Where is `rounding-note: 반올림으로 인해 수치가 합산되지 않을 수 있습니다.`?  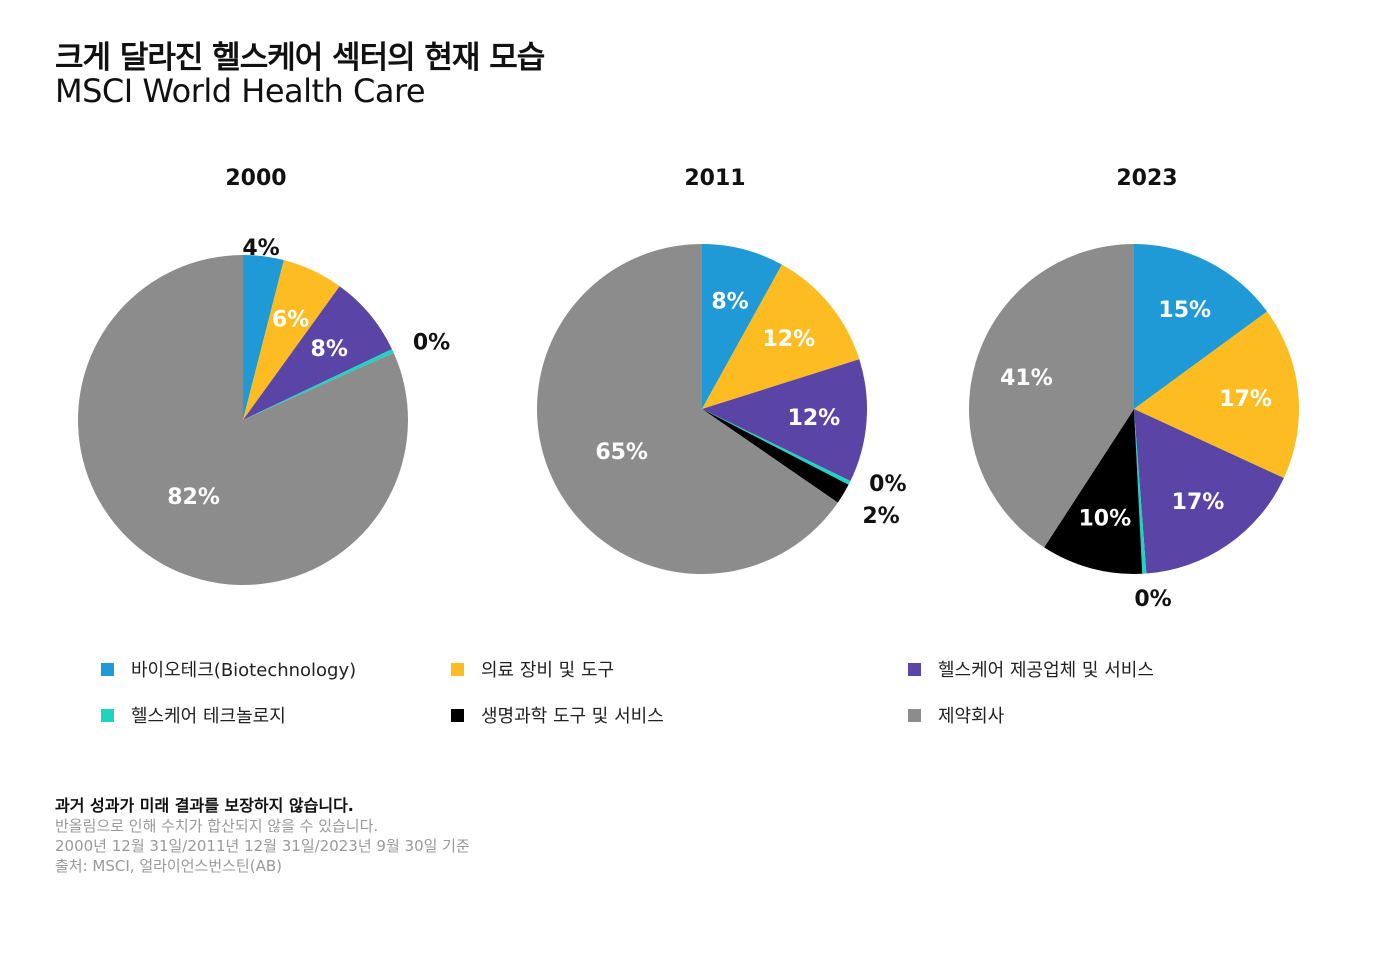 rounding-note: 반올림으로 인해 수치가 합산되지 않을 수 있습니다. is located at coordinates (217, 826).